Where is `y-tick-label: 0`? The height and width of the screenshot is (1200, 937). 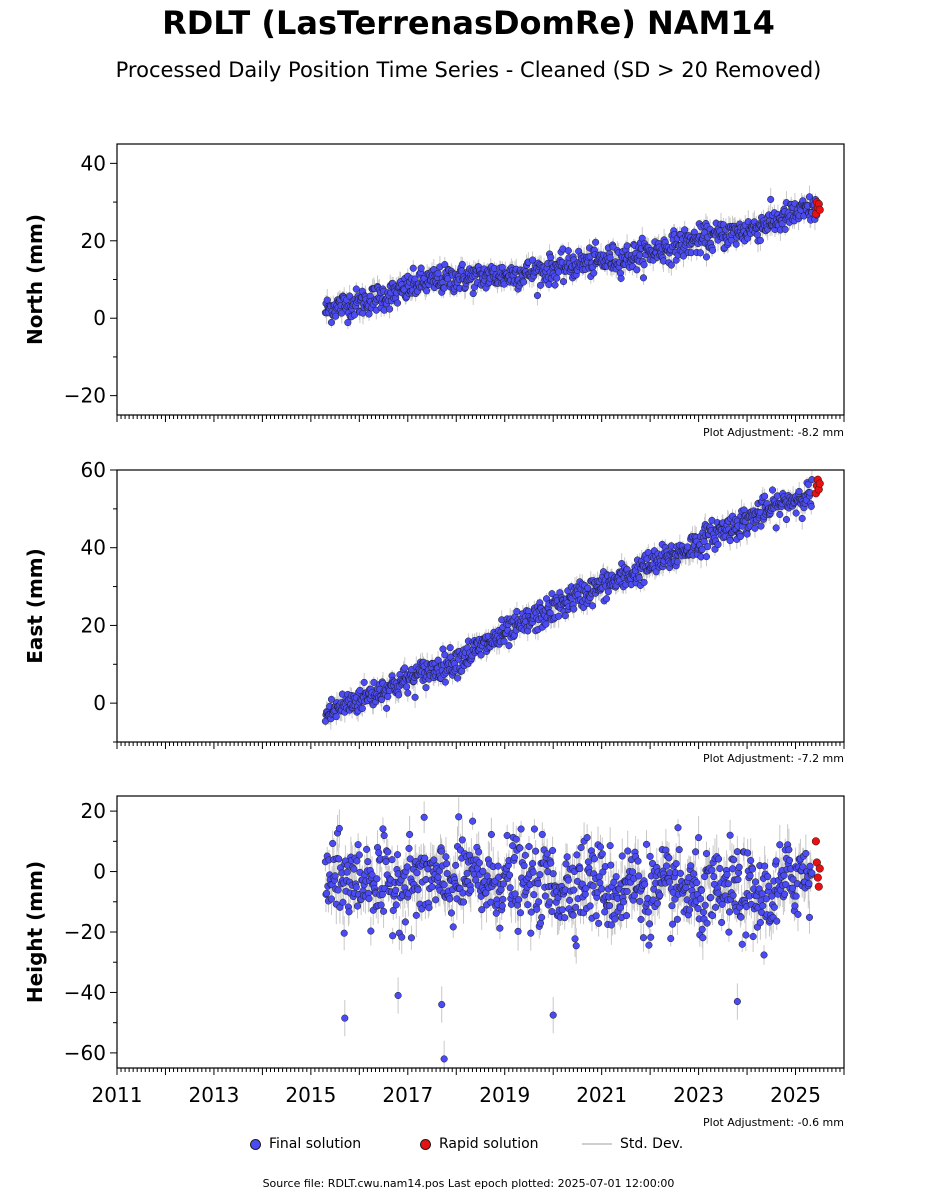 y-tick-label: 0 is located at coordinates (99, 318).